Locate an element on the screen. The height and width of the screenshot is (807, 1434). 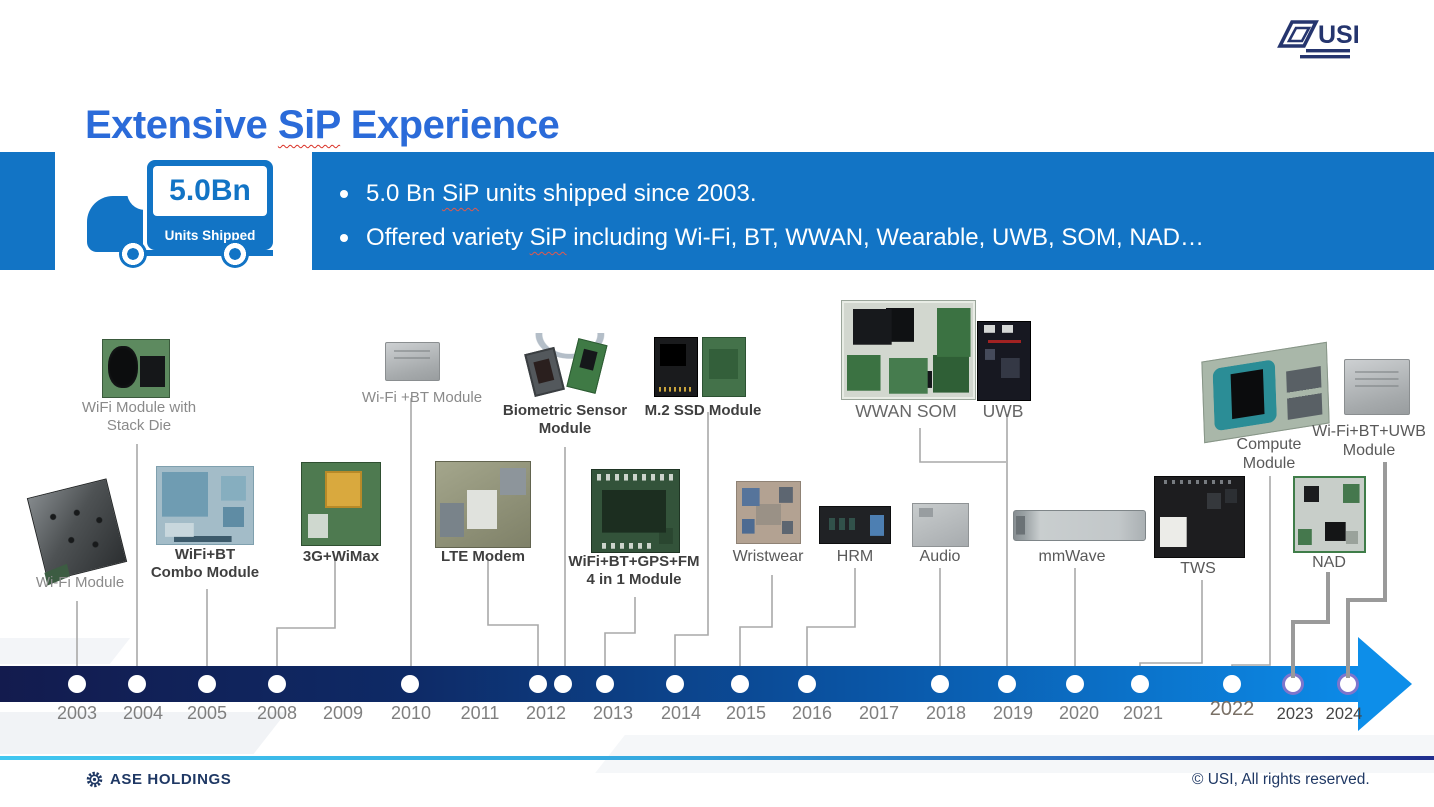
copyright-text: © USI, All rights reserved. is located at coordinates (1281, 779).